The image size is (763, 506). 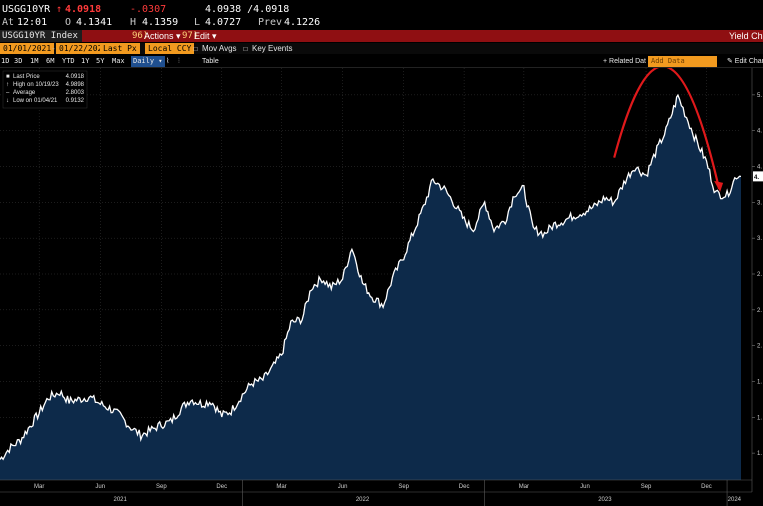 What do you see at coordinates (75, 101) in the screenshot?
I see `legend-value: 0.9132` at bounding box center [75, 101].